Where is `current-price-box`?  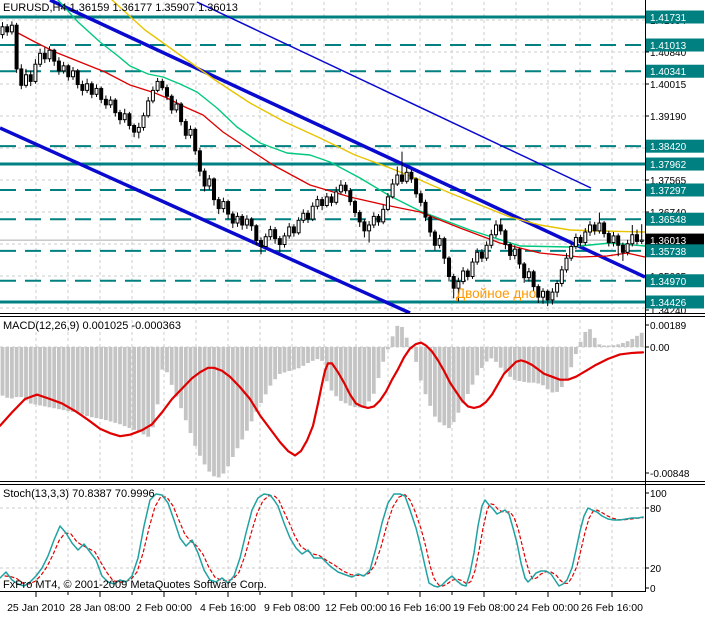 current-price-box is located at coordinates (675, 240).